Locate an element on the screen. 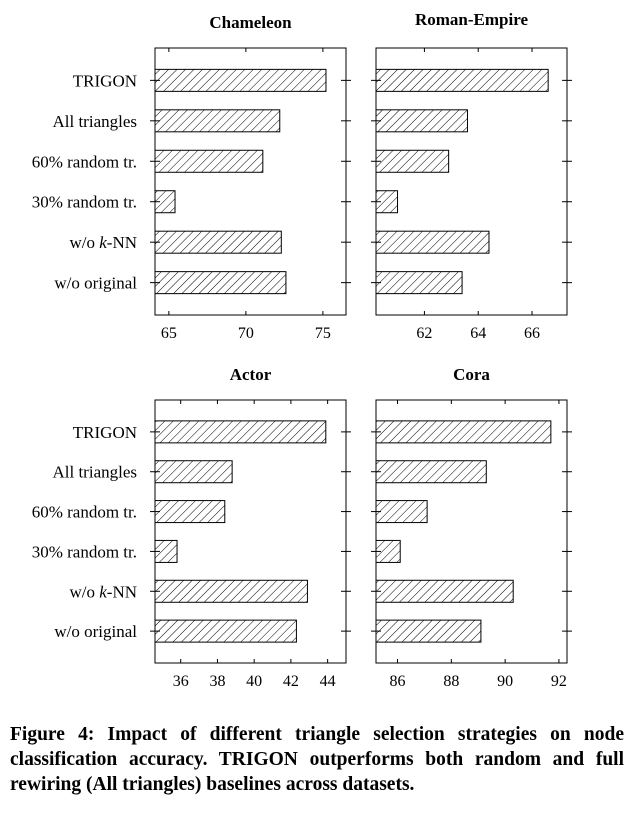 The image size is (631, 816). x-tick-label: 86 is located at coordinates (398, 681).